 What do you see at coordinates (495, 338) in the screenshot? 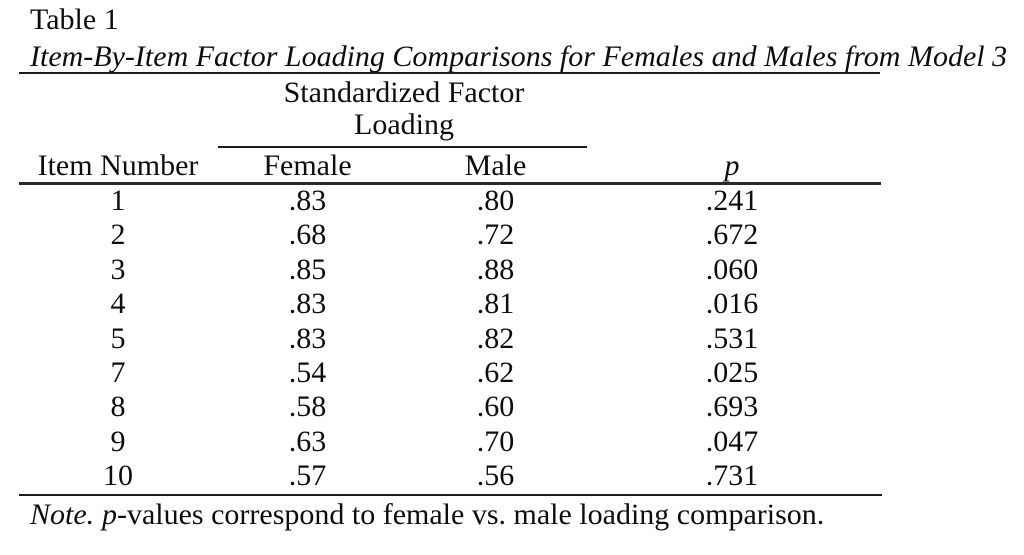
I see `male-loading-cell: .82` at bounding box center [495, 338].